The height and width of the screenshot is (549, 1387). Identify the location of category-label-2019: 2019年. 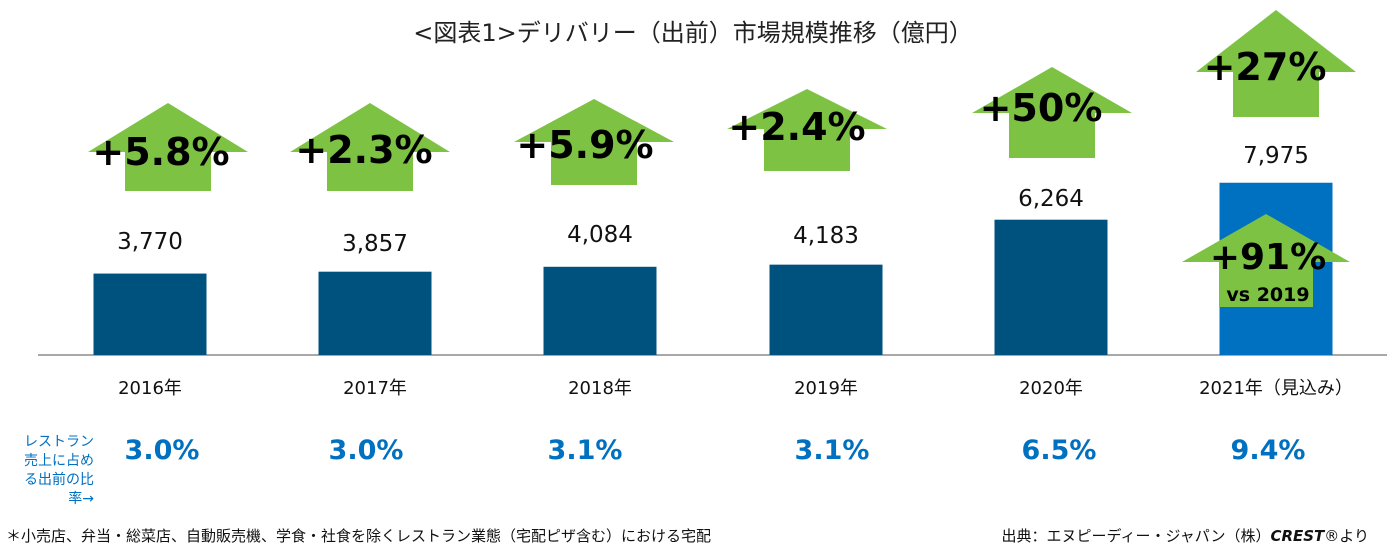
(826, 388).